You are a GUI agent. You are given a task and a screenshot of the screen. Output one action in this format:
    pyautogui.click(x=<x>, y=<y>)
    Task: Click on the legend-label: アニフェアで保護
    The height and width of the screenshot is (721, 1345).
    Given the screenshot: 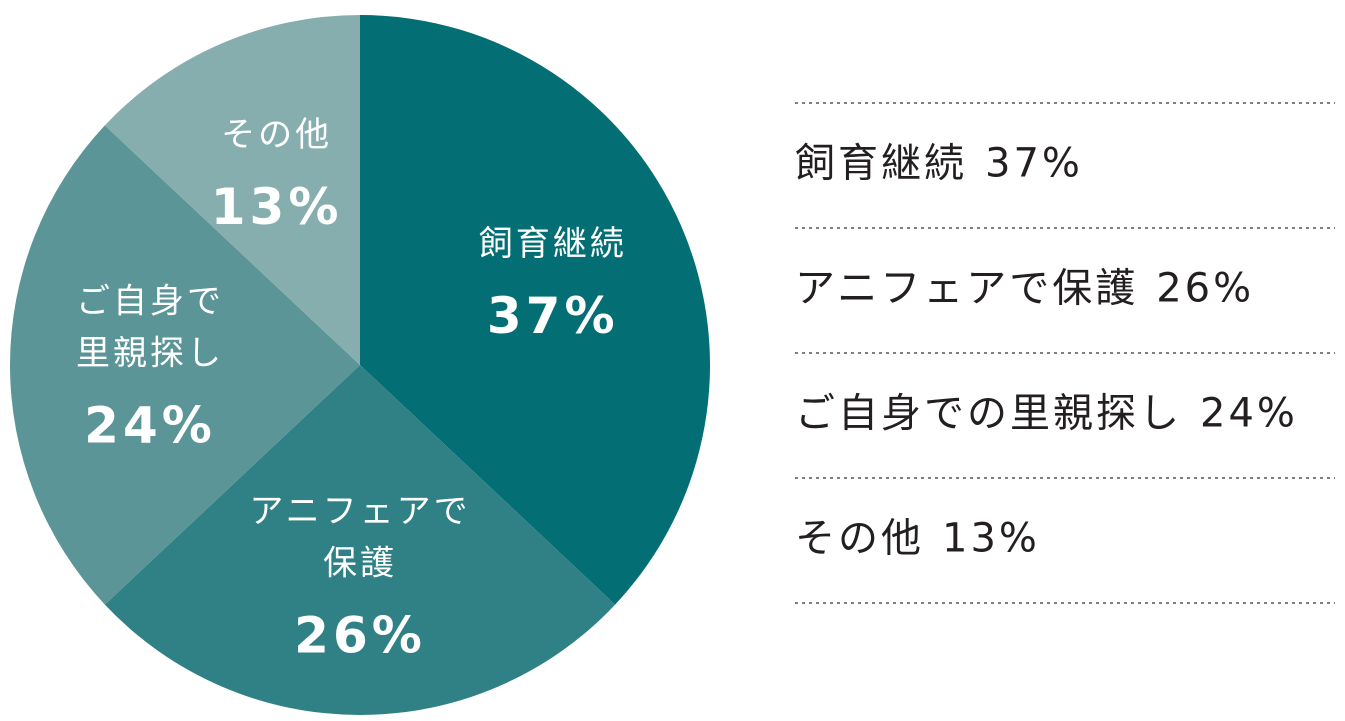 What is the action you would take?
    pyautogui.click(x=966, y=289)
    